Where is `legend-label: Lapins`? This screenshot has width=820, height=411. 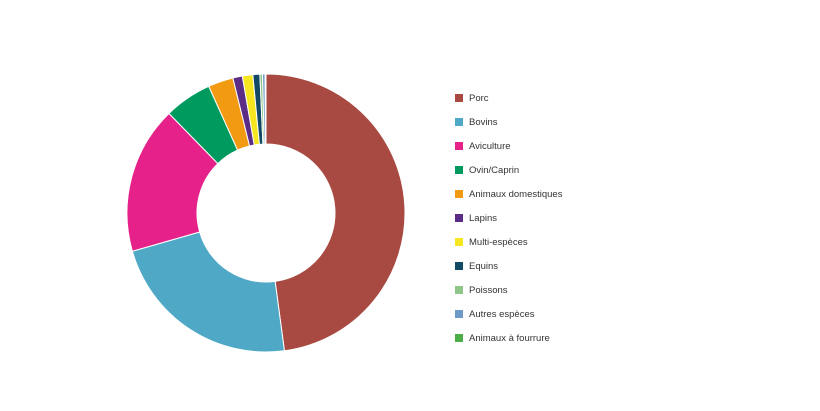
legend-label: Lapins is located at coordinates (483, 218).